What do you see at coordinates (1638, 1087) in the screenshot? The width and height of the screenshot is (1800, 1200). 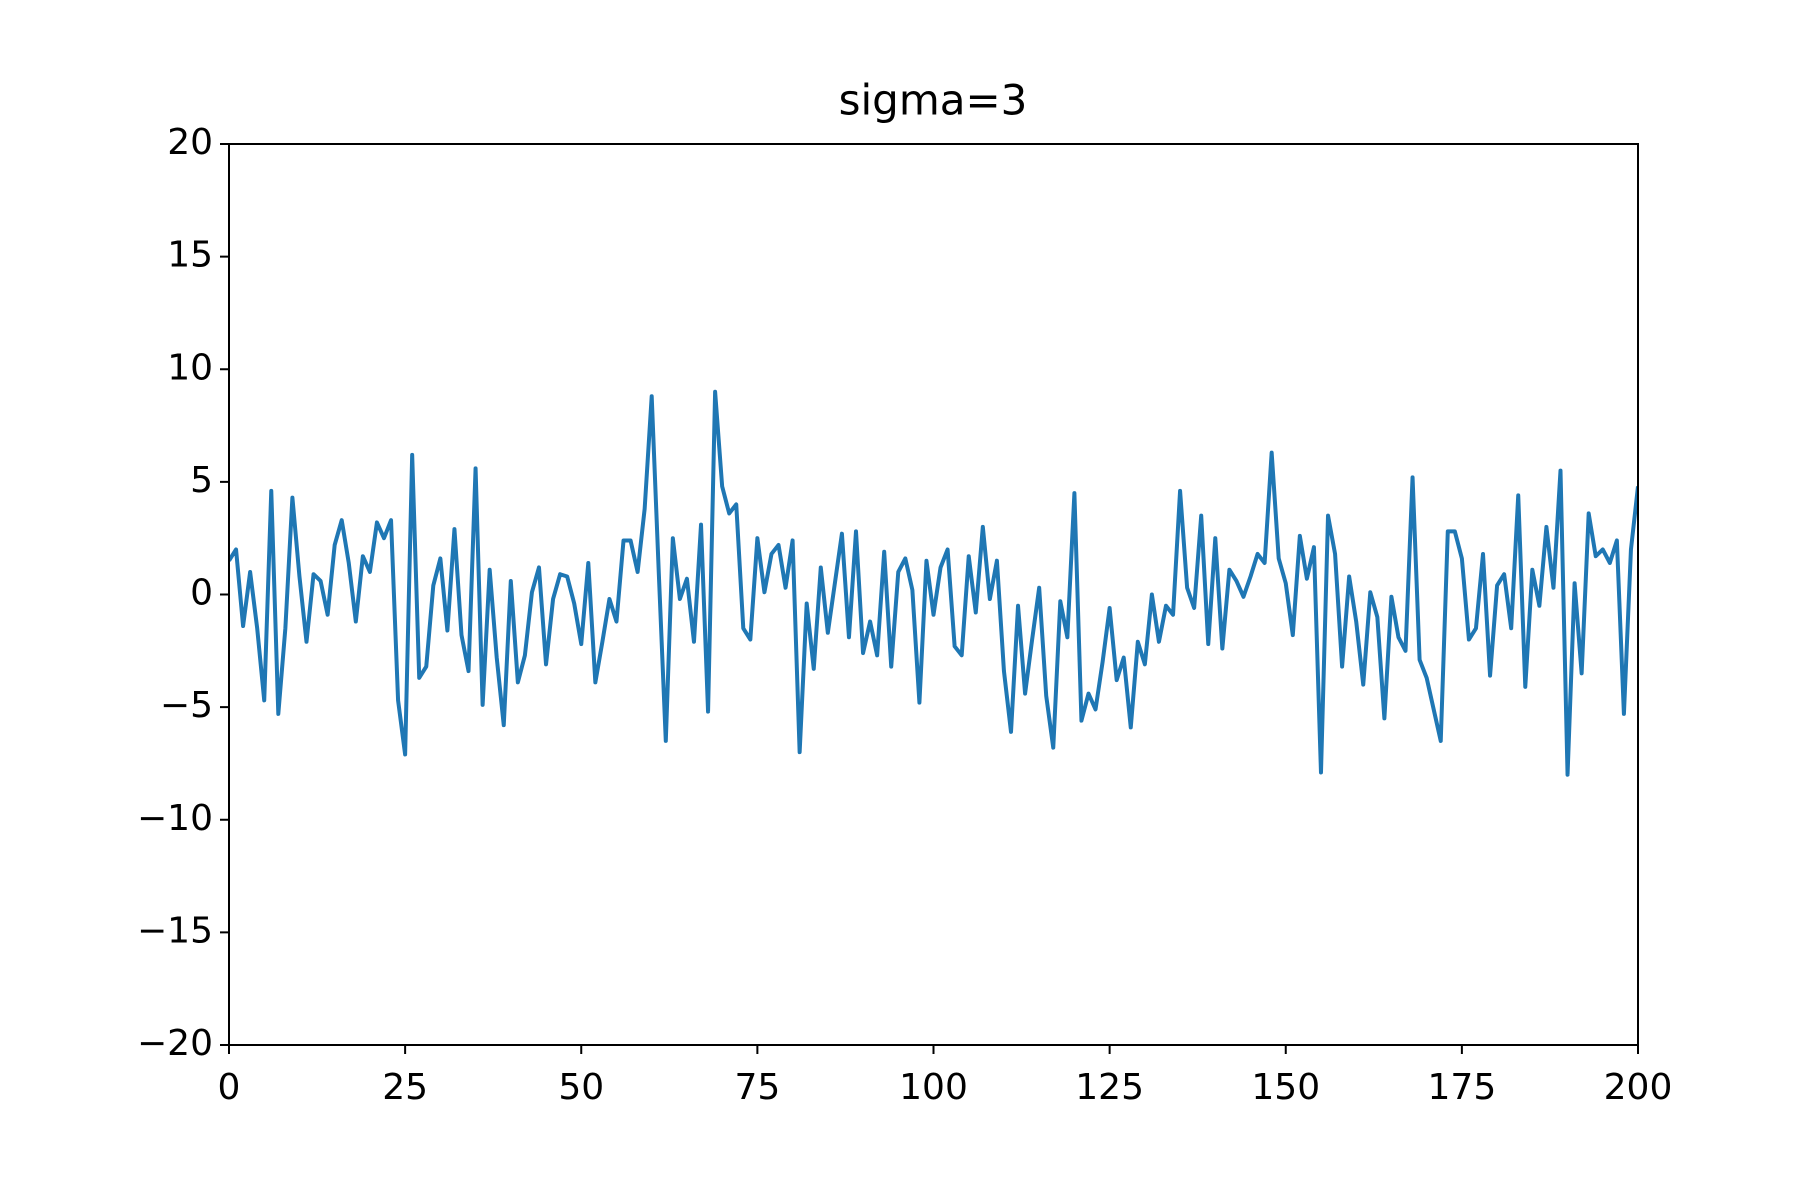 I see `x-tick-label: 200` at bounding box center [1638, 1087].